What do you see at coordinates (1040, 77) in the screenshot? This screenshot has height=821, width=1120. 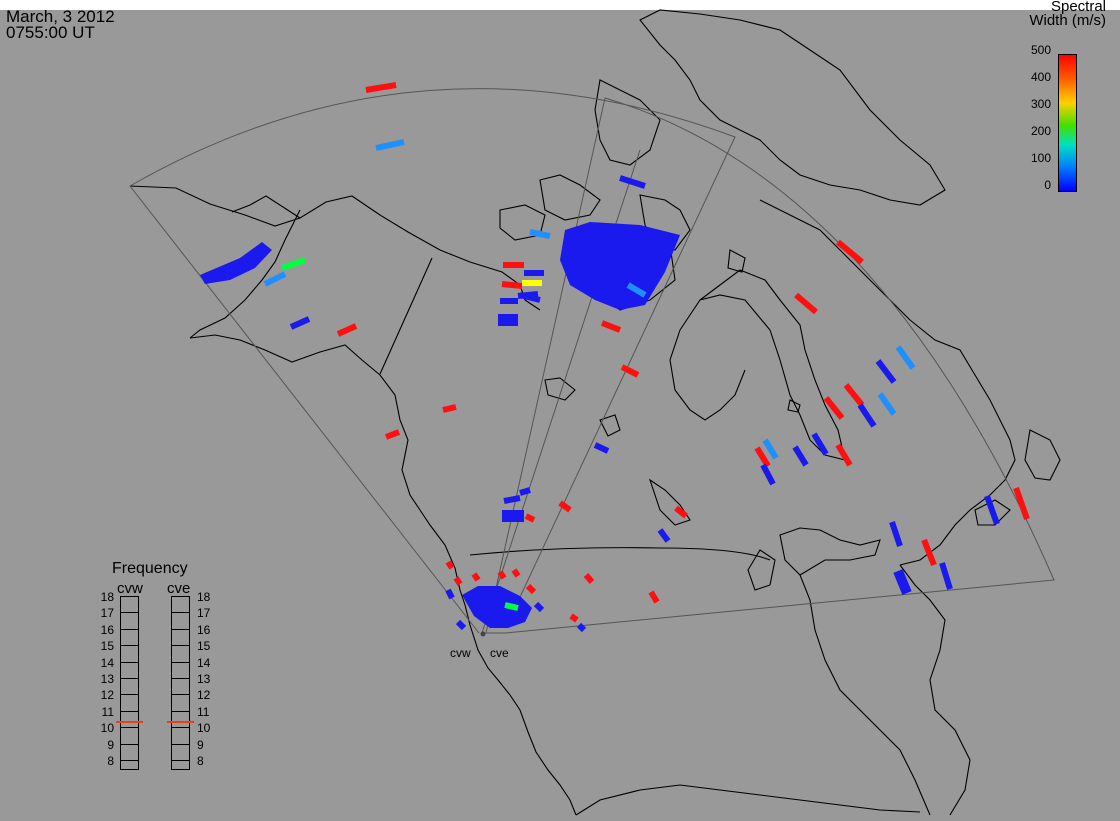 I see `colorbar-tick: 400` at bounding box center [1040, 77].